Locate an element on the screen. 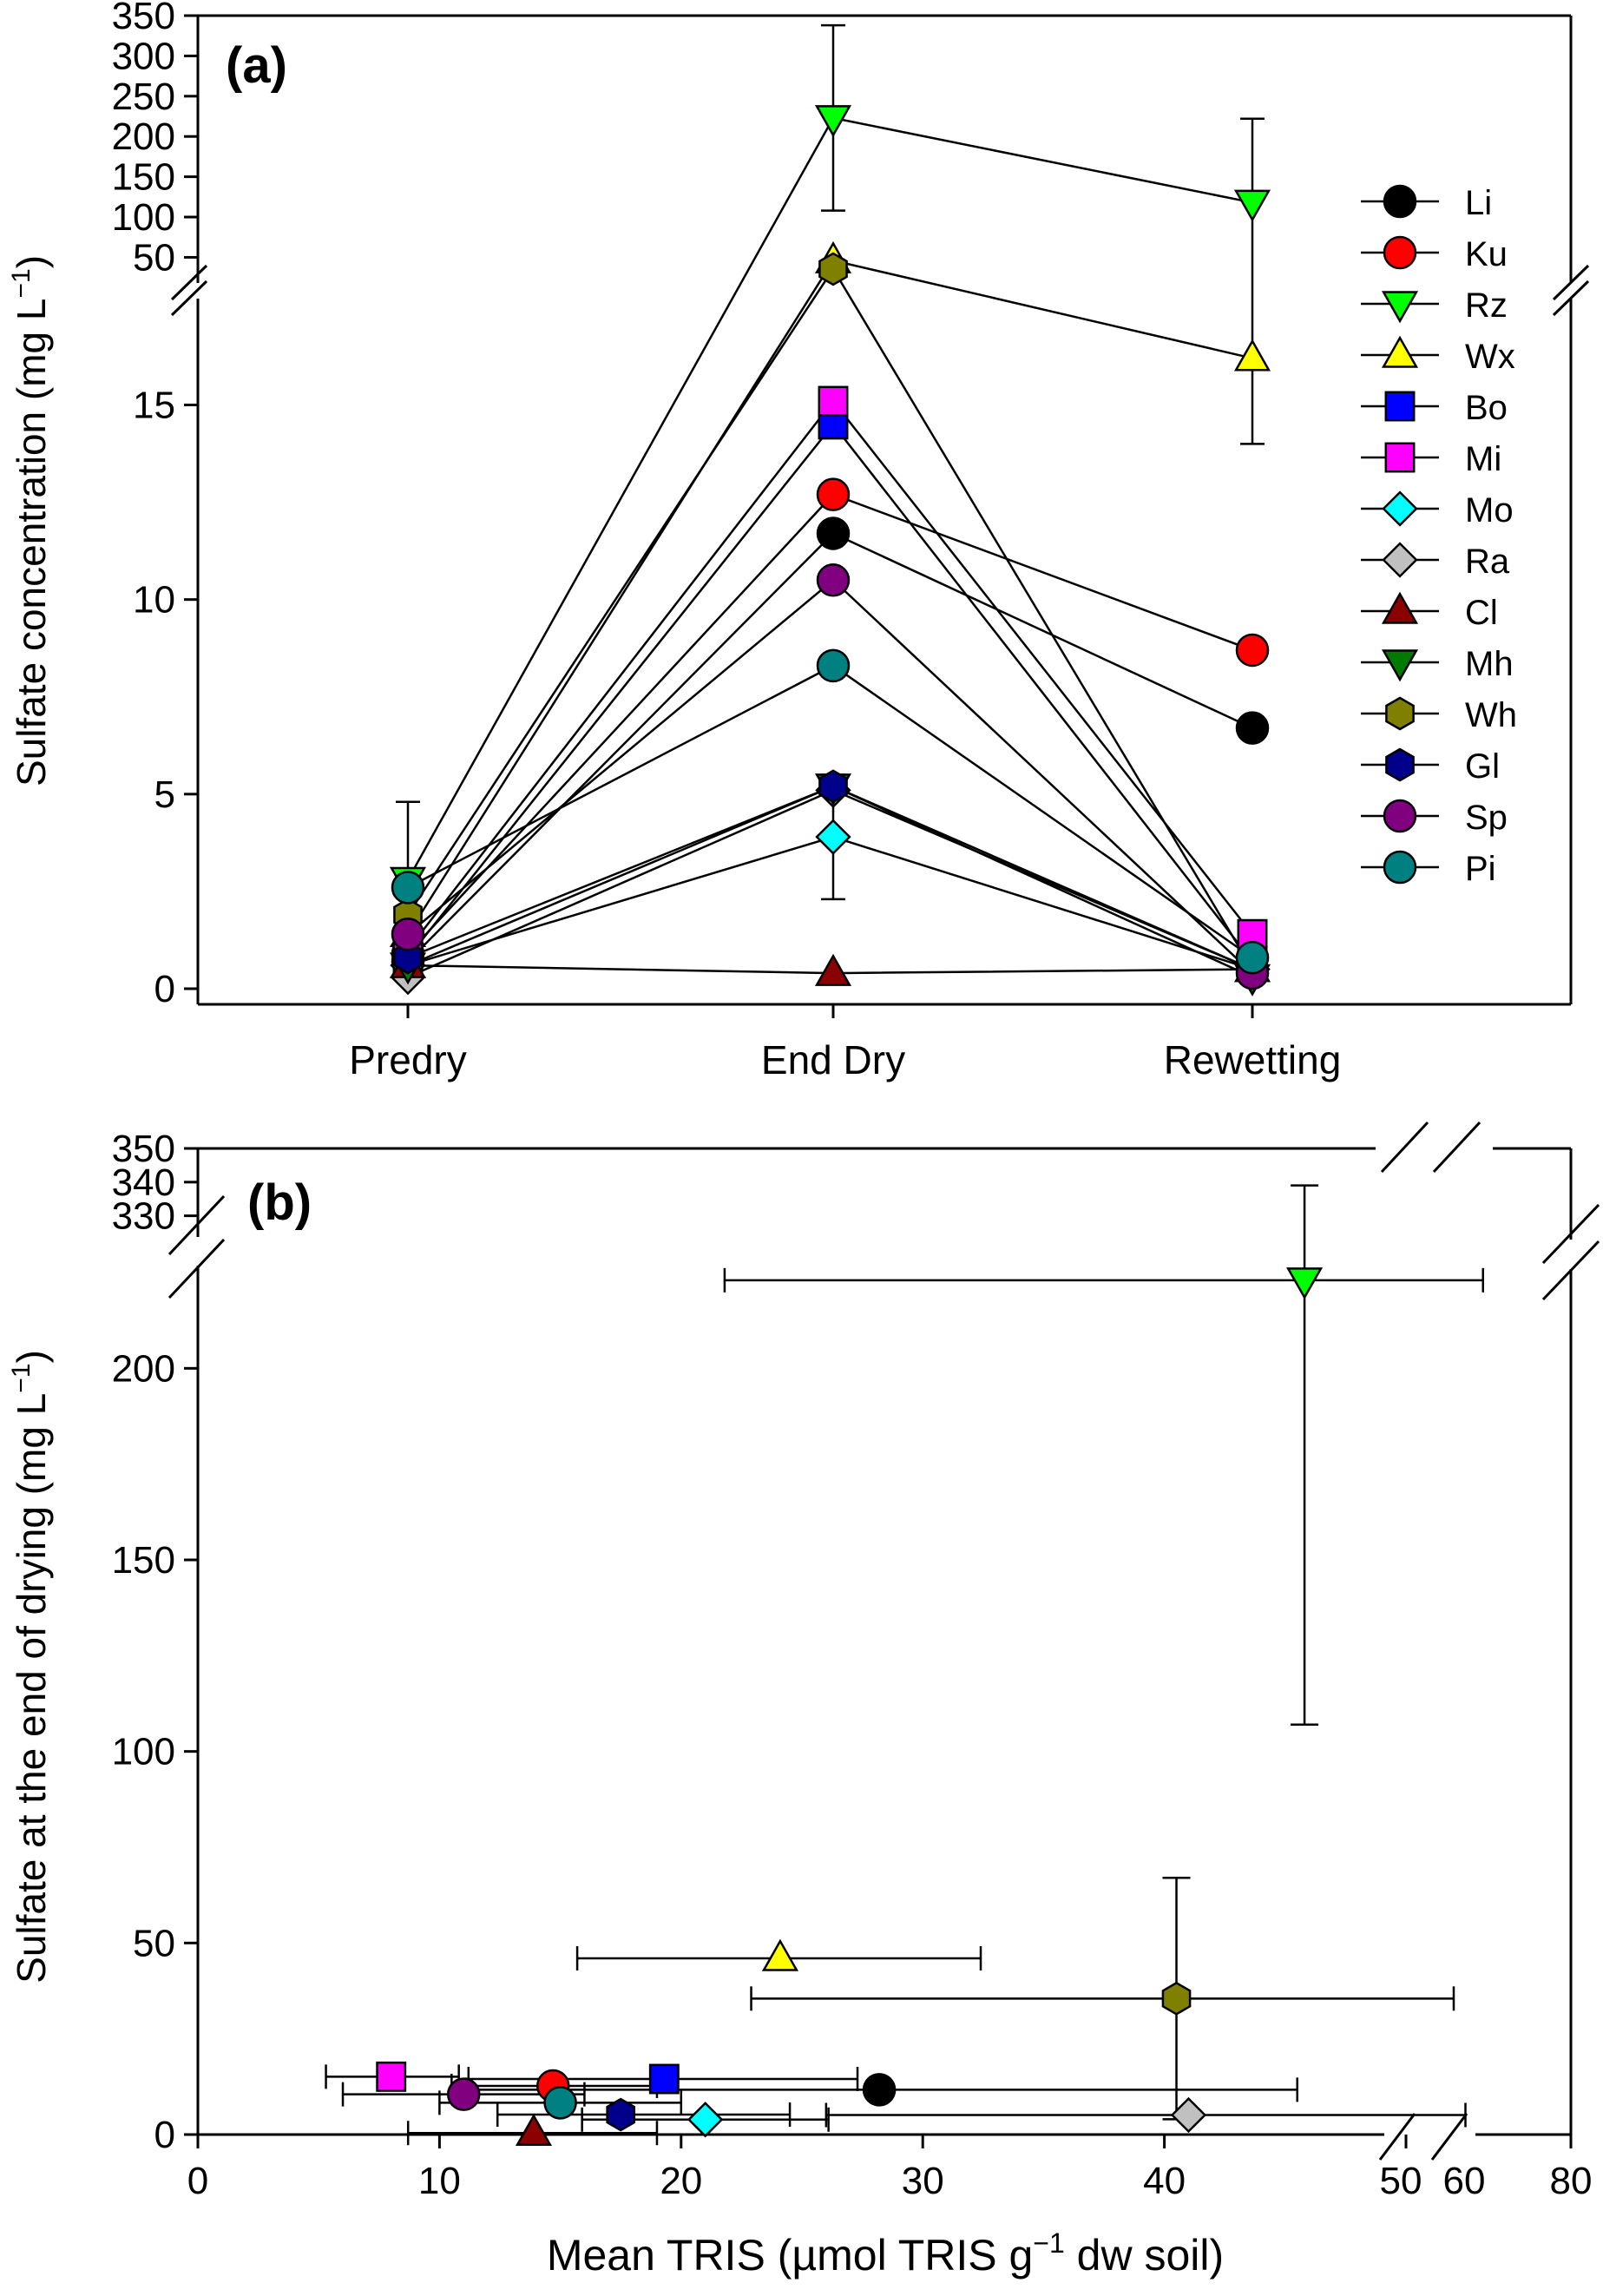  marker-Mo is located at coordinates (833, 837).